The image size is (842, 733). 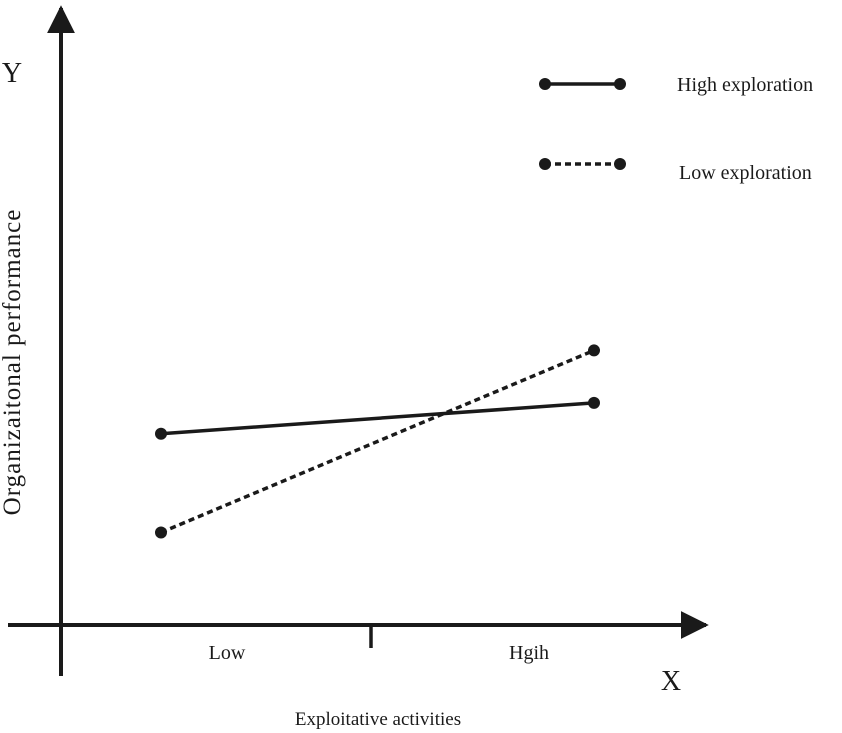 I want to click on legend: High exploration Low exploration, so click(x=676, y=129).